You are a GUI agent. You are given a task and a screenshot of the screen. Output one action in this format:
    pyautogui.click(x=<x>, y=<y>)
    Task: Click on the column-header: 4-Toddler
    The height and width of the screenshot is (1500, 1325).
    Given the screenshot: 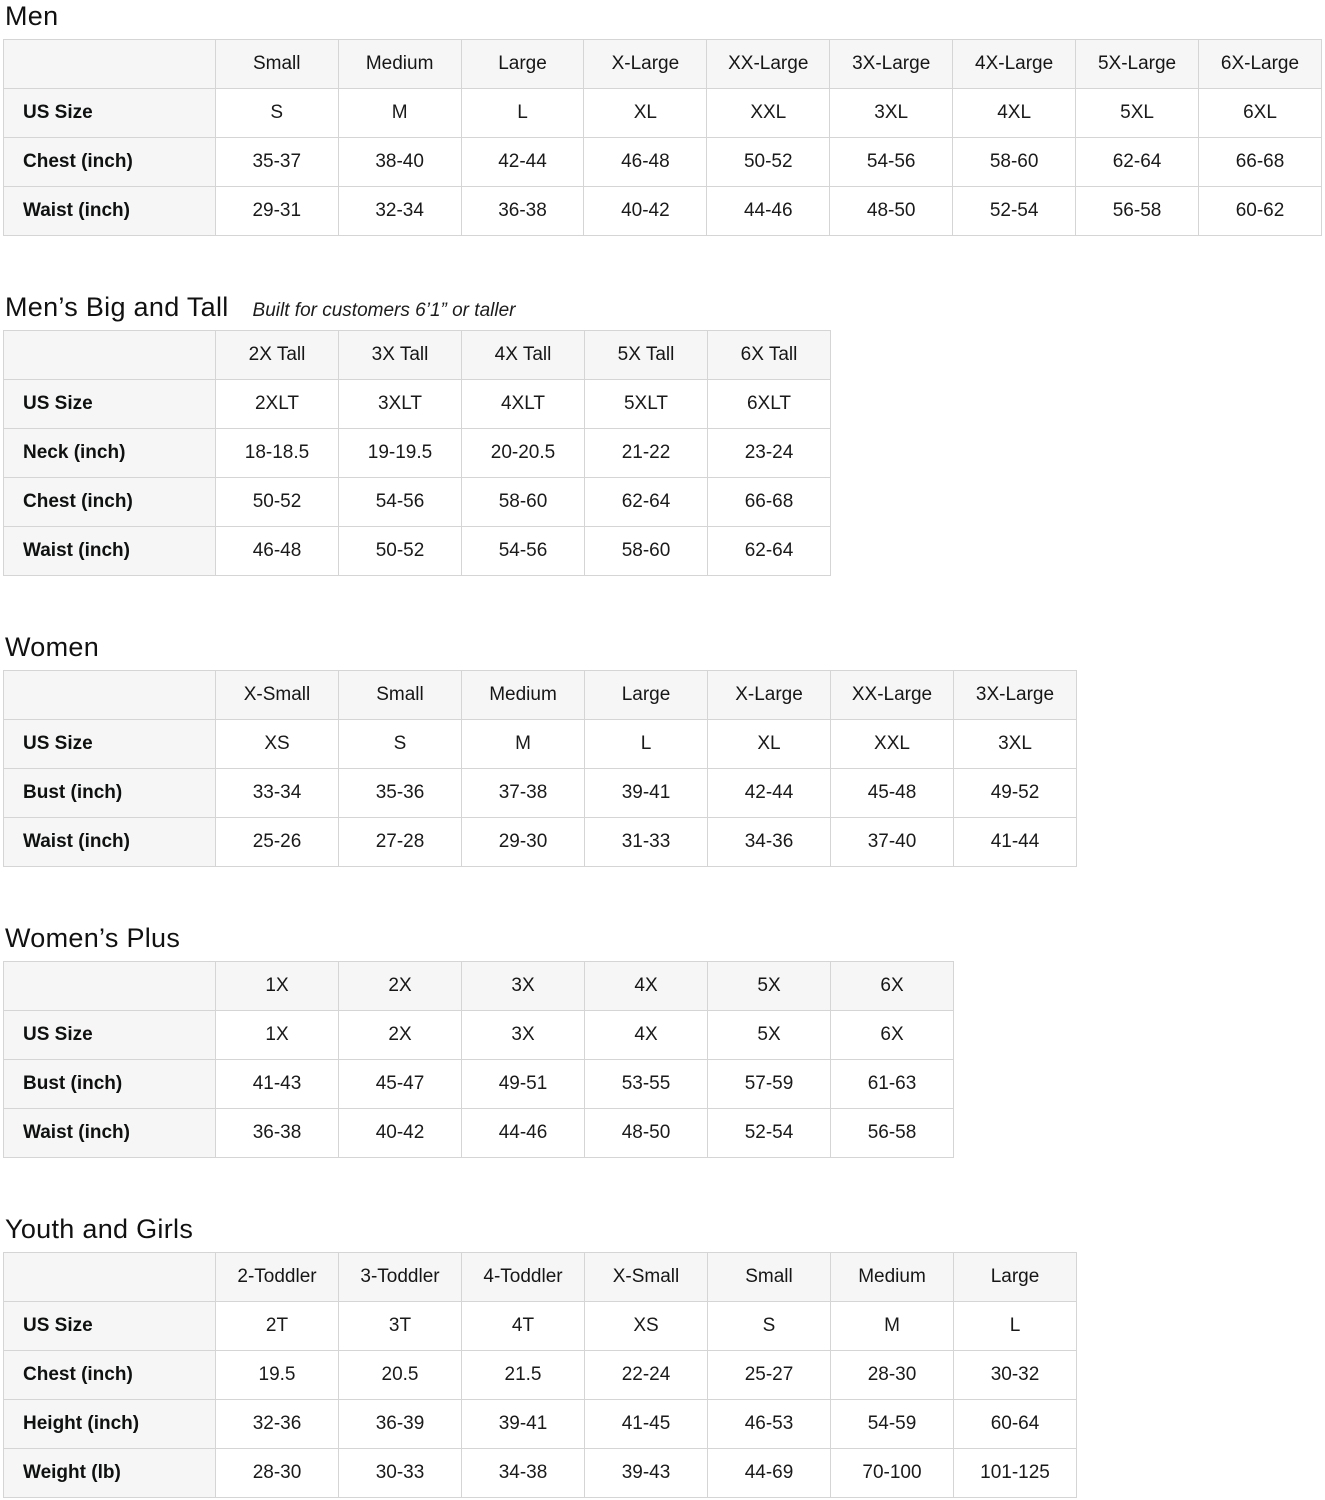 What is the action you would take?
    pyautogui.click(x=523, y=1277)
    